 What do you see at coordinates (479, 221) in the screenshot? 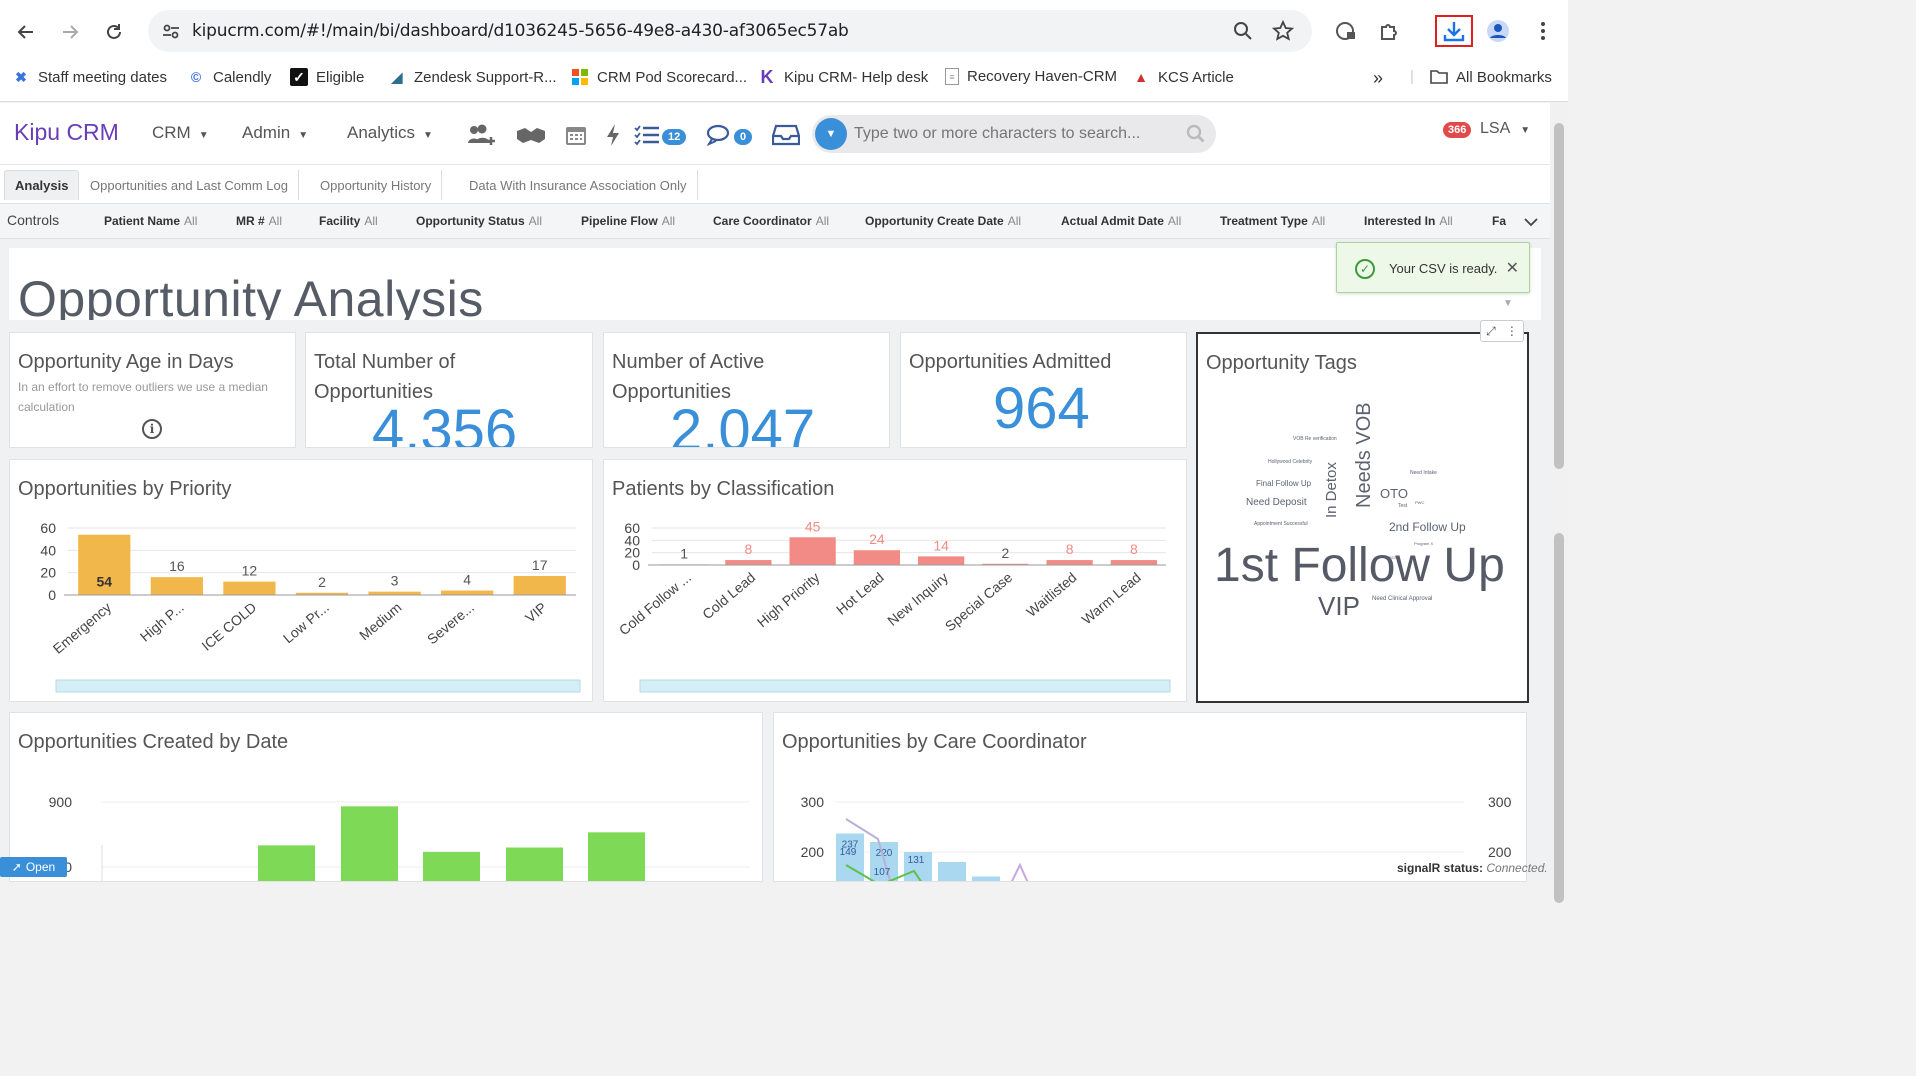
I see `filter-opportunity-status: Opportunity Status All` at bounding box center [479, 221].